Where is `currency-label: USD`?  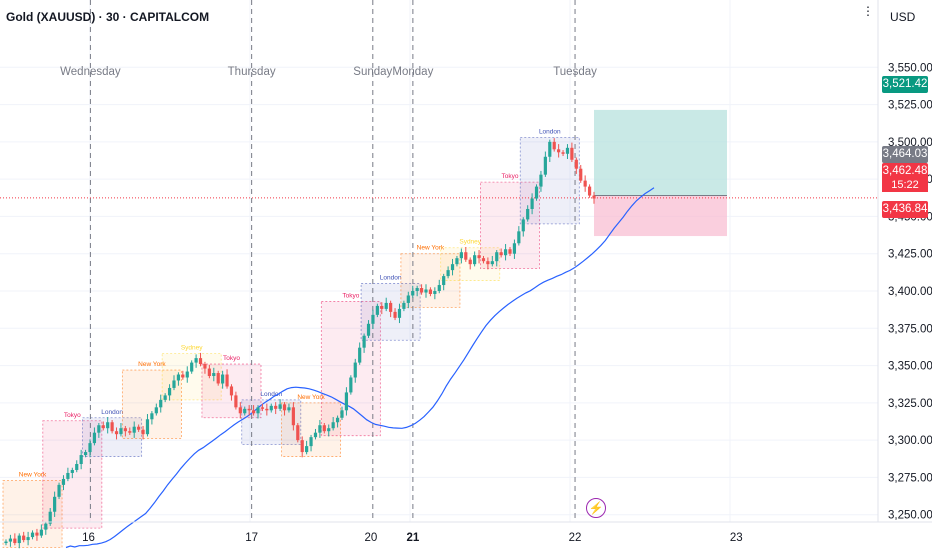 currency-label: USD is located at coordinates (903, 17).